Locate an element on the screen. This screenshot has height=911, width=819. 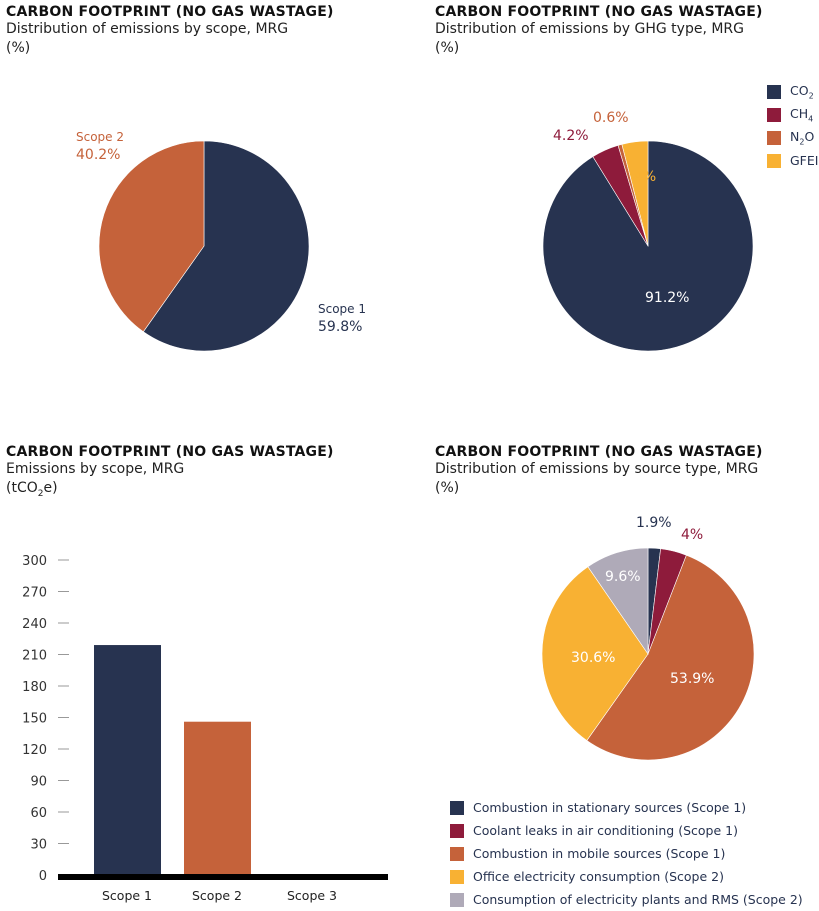
pie0-data-label: 40.2% is located at coordinates (98, 155).